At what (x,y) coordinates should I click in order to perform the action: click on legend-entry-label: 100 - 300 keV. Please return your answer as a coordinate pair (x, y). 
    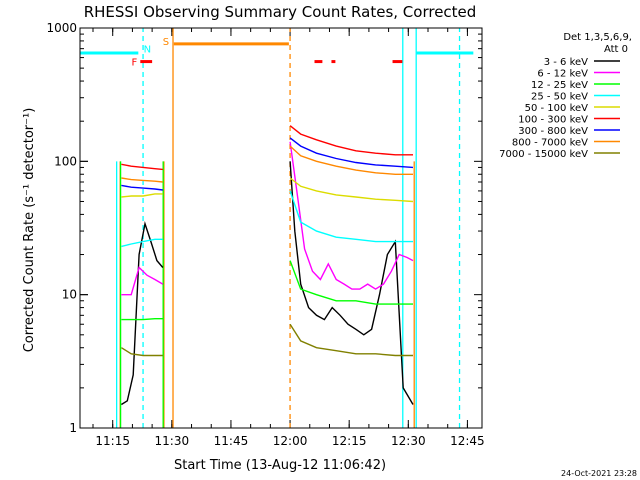
    Looking at the image, I should click on (553, 120).